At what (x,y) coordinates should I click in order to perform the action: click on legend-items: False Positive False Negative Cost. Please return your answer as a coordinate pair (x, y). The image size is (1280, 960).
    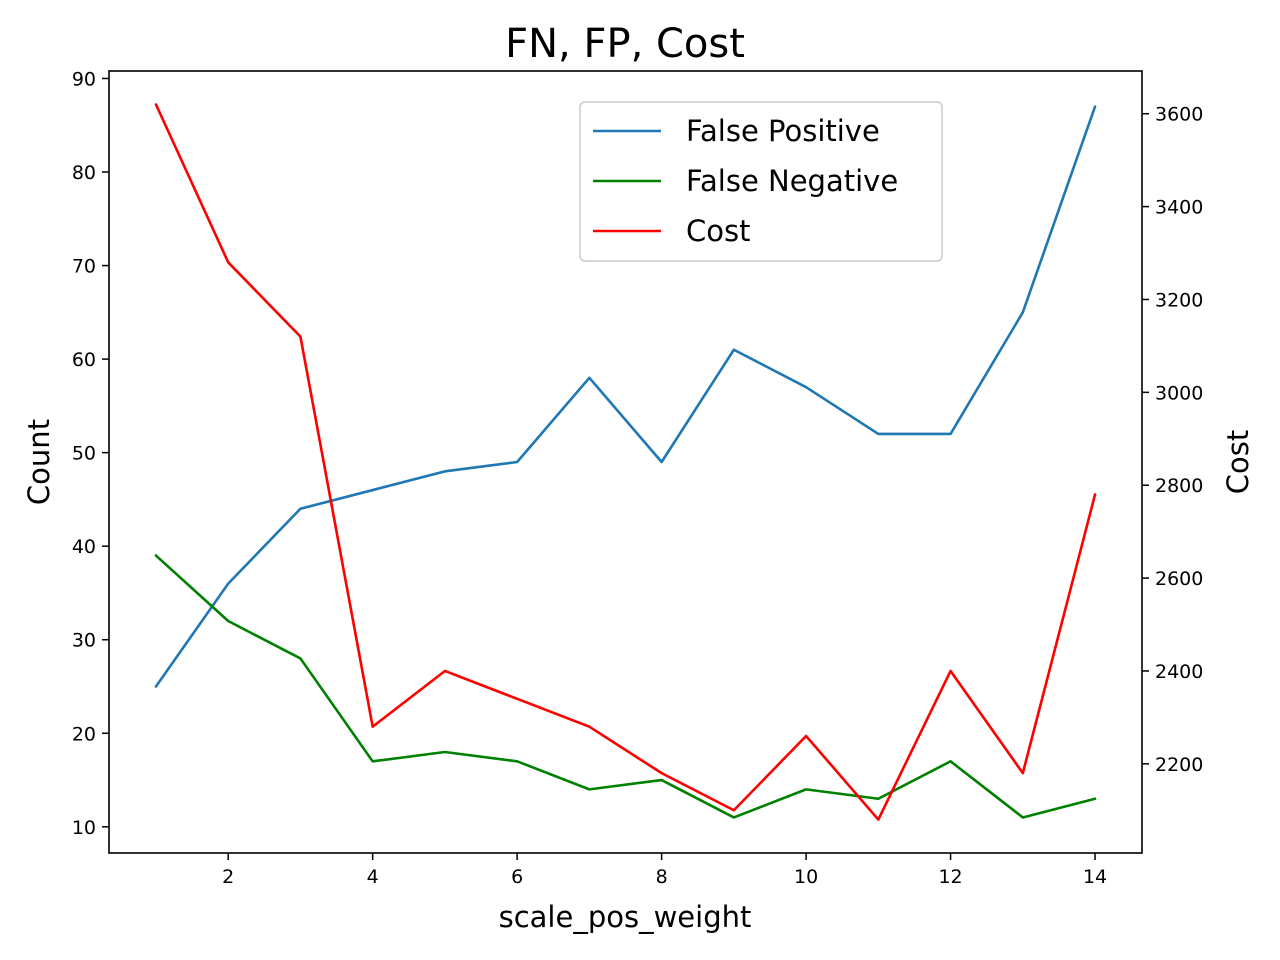
    Looking at the image, I should click on (745, 181).